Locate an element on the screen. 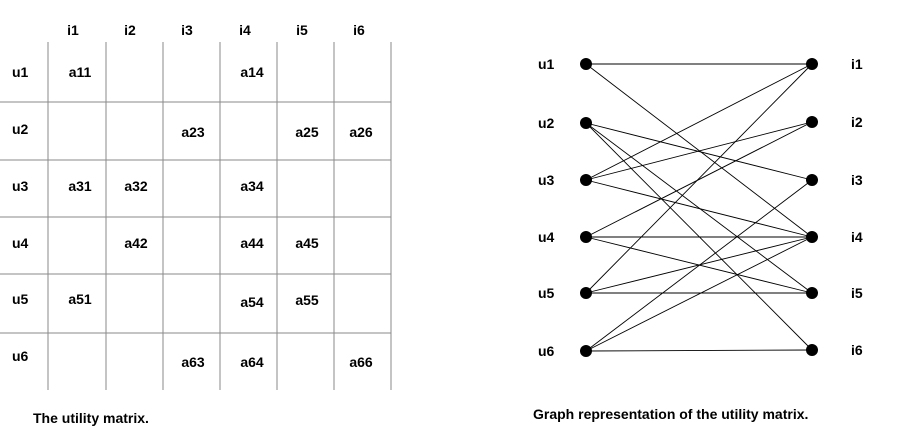  matrix-row-label: u5 is located at coordinates (20, 299).